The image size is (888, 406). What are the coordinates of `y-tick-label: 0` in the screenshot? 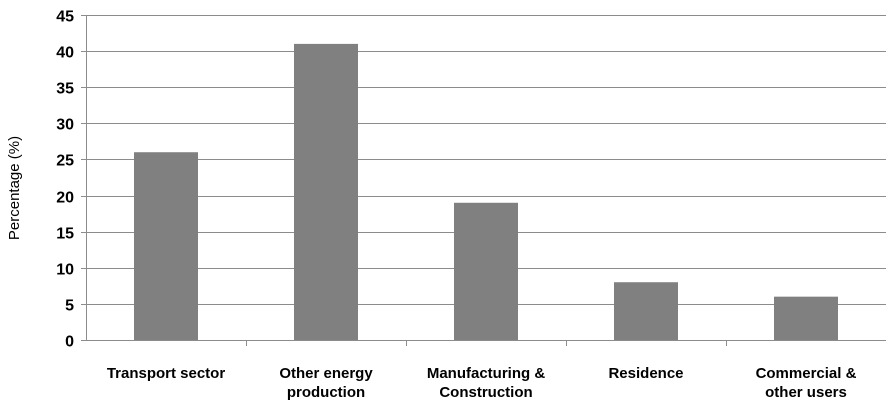 It's located at (69, 342).